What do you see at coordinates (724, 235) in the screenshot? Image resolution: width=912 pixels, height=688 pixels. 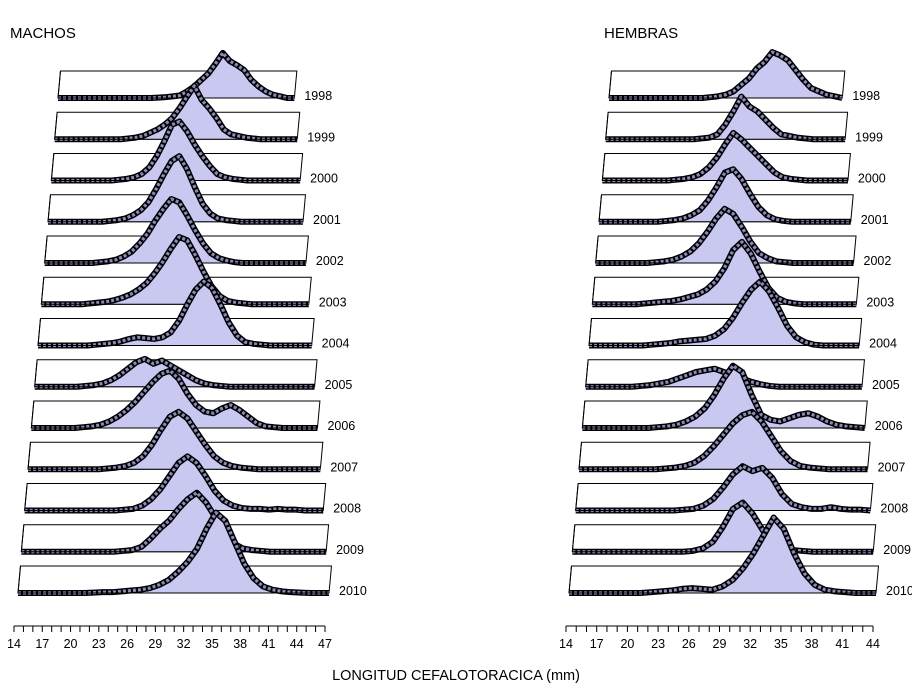 I see `ridge-area-hembras-2002` at bounding box center [724, 235].